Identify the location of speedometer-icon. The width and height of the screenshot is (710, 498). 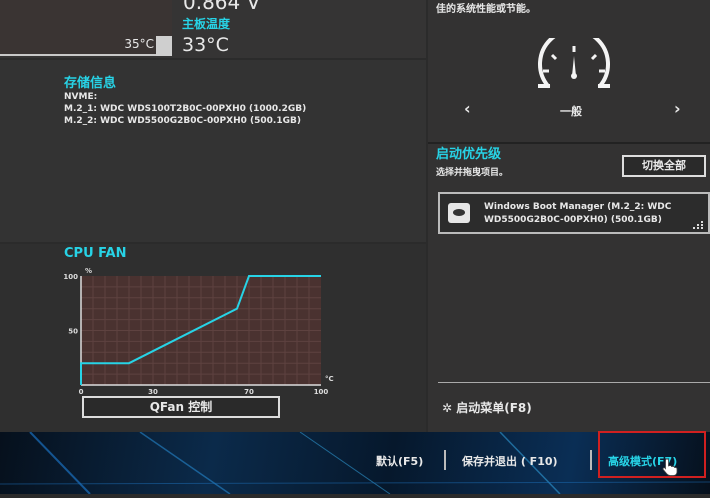
(574, 64).